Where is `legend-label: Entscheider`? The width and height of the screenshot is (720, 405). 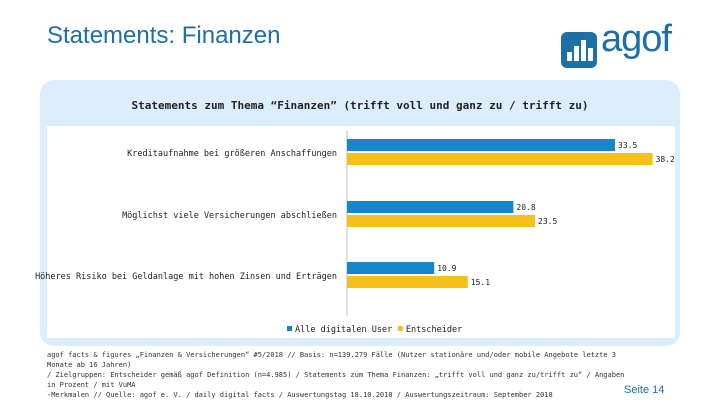 legend-label: Entscheider is located at coordinates (434, 330).